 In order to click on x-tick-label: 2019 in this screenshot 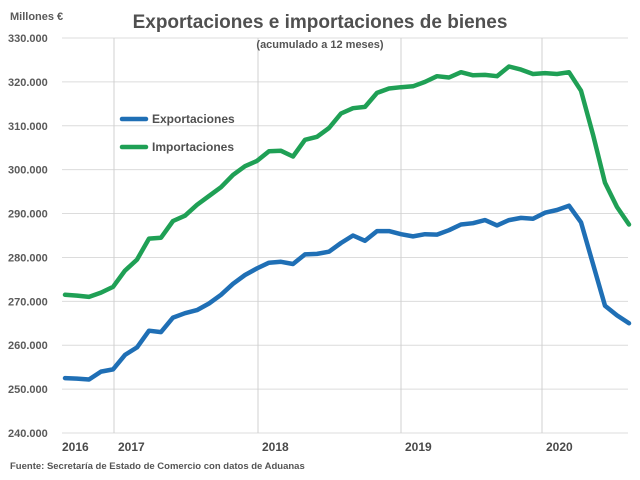, I will do `click(418, 447)`.